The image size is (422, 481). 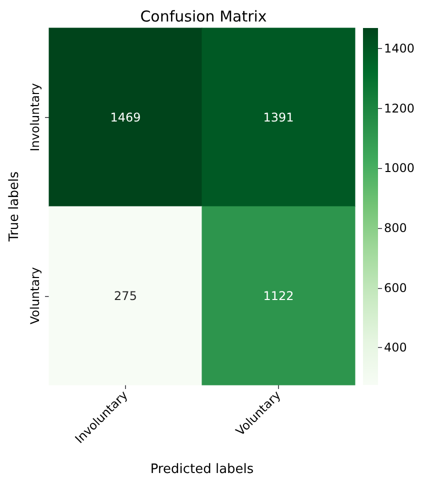 I want to click on data-label: 1122, so click(x=278, y=295).